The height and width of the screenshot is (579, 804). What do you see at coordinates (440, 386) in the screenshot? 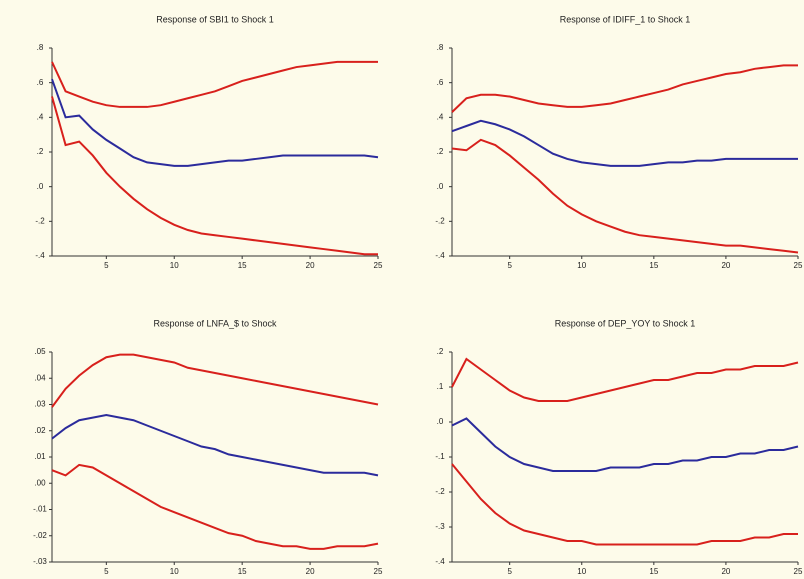
I see `y-tick-label: .1` at bounding box center [440, 386].